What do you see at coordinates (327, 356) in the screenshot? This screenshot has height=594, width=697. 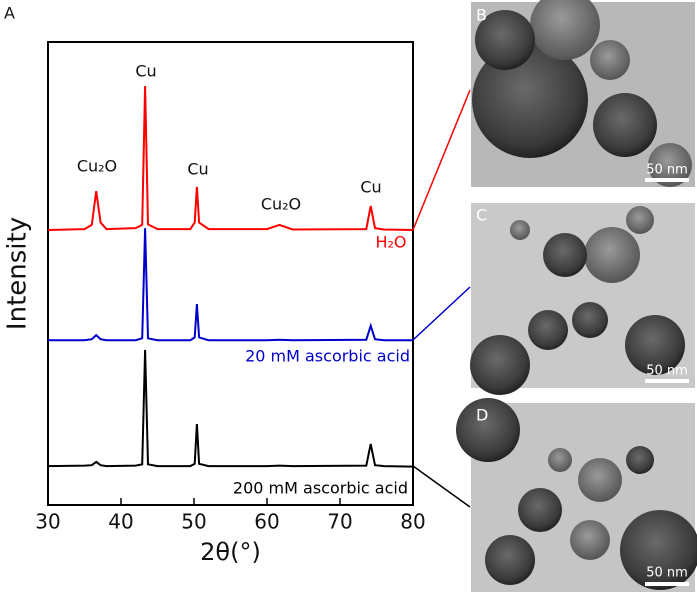 I see `series-label: 20 mM ascorbic acid` at bounding box center [327, 356].